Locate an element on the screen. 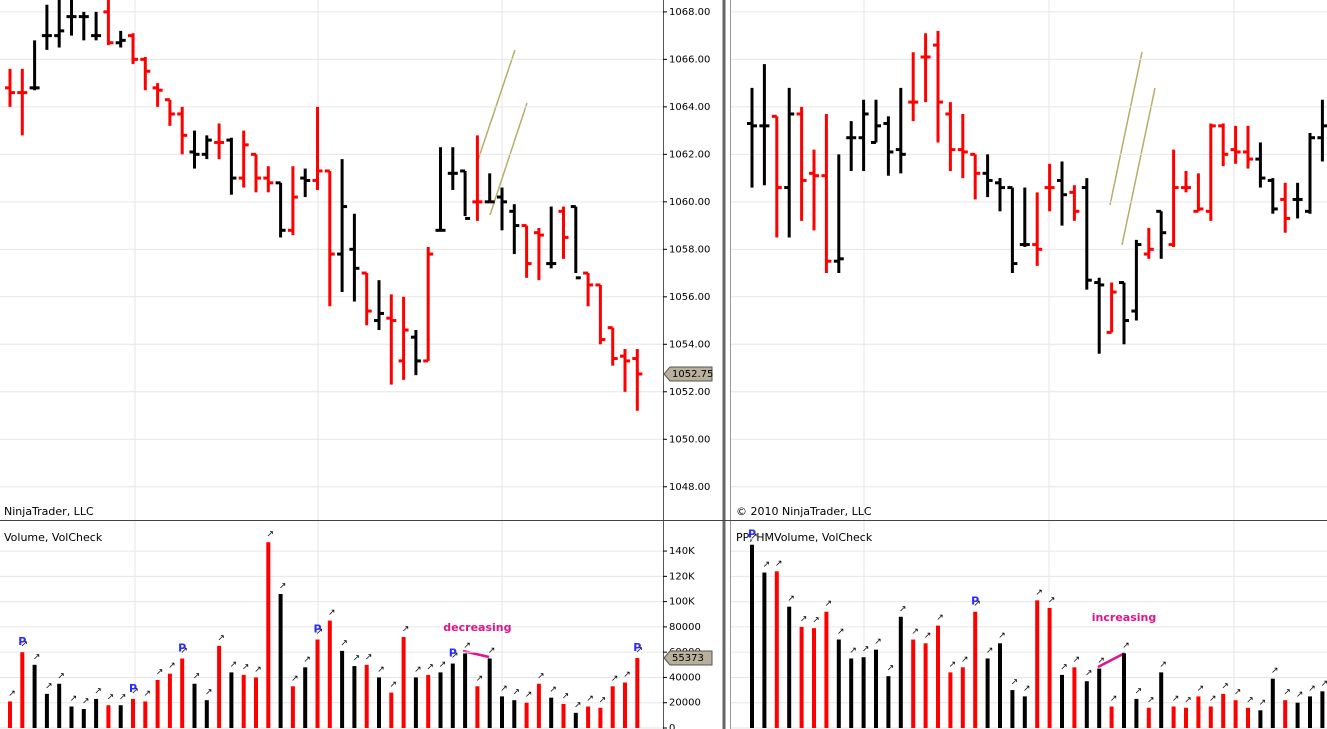 The height and width of the screenshot is (729, 1327). trend-line is located at coordinates (1126, 128).